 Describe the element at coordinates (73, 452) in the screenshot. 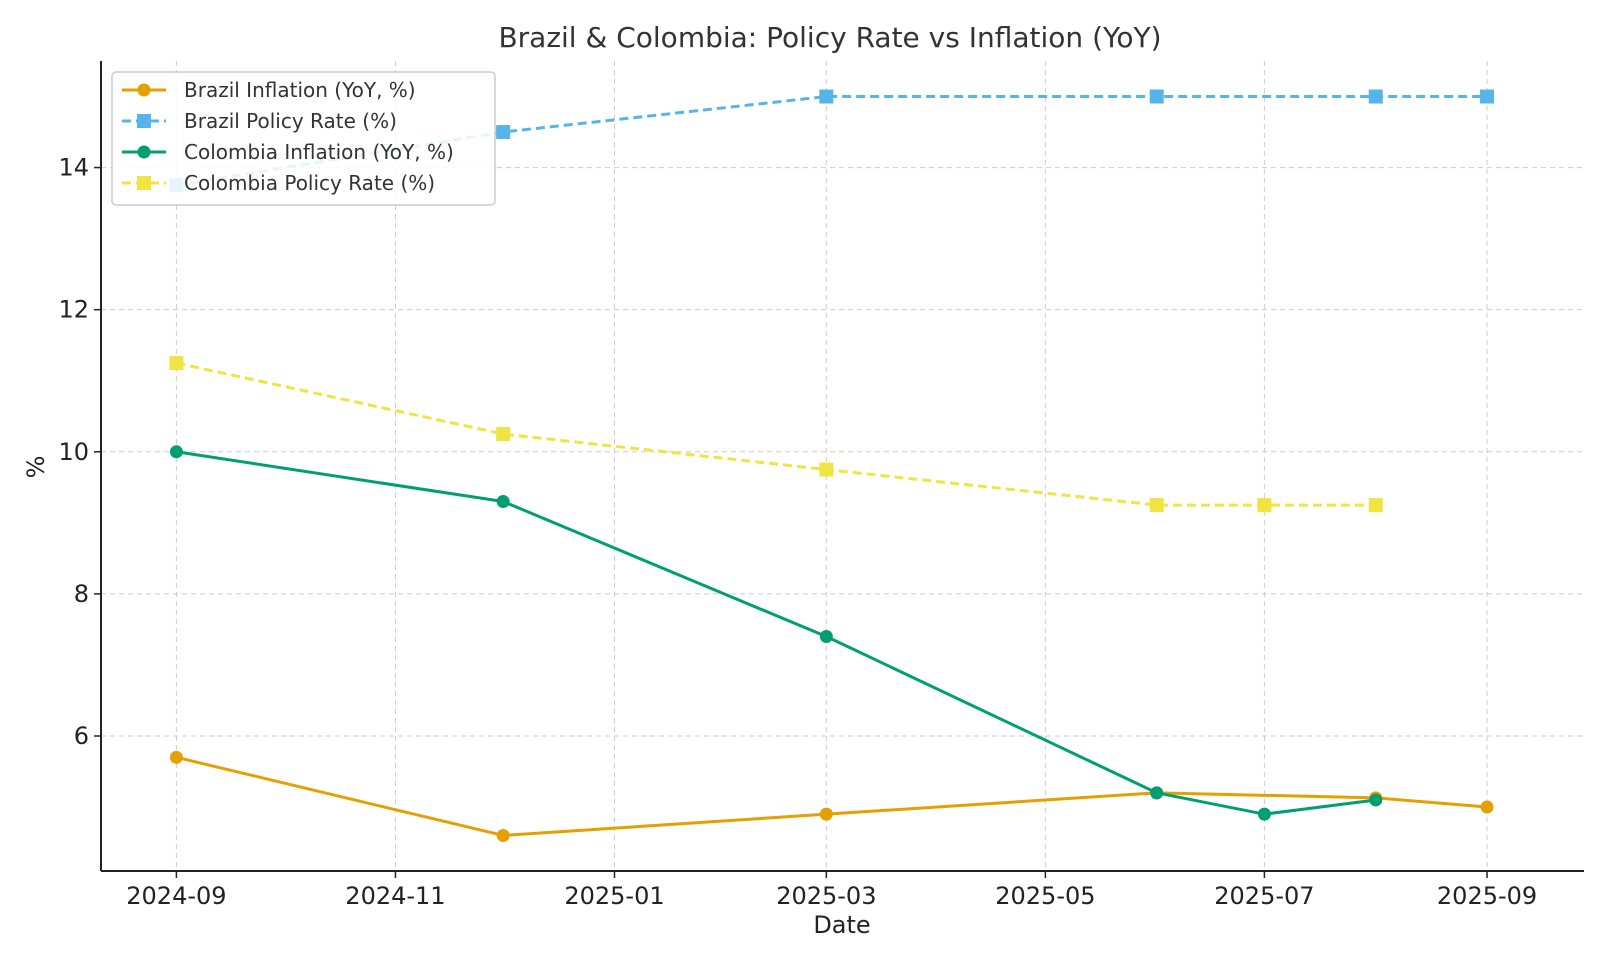

I see `y-tick-label: 10` at that location.